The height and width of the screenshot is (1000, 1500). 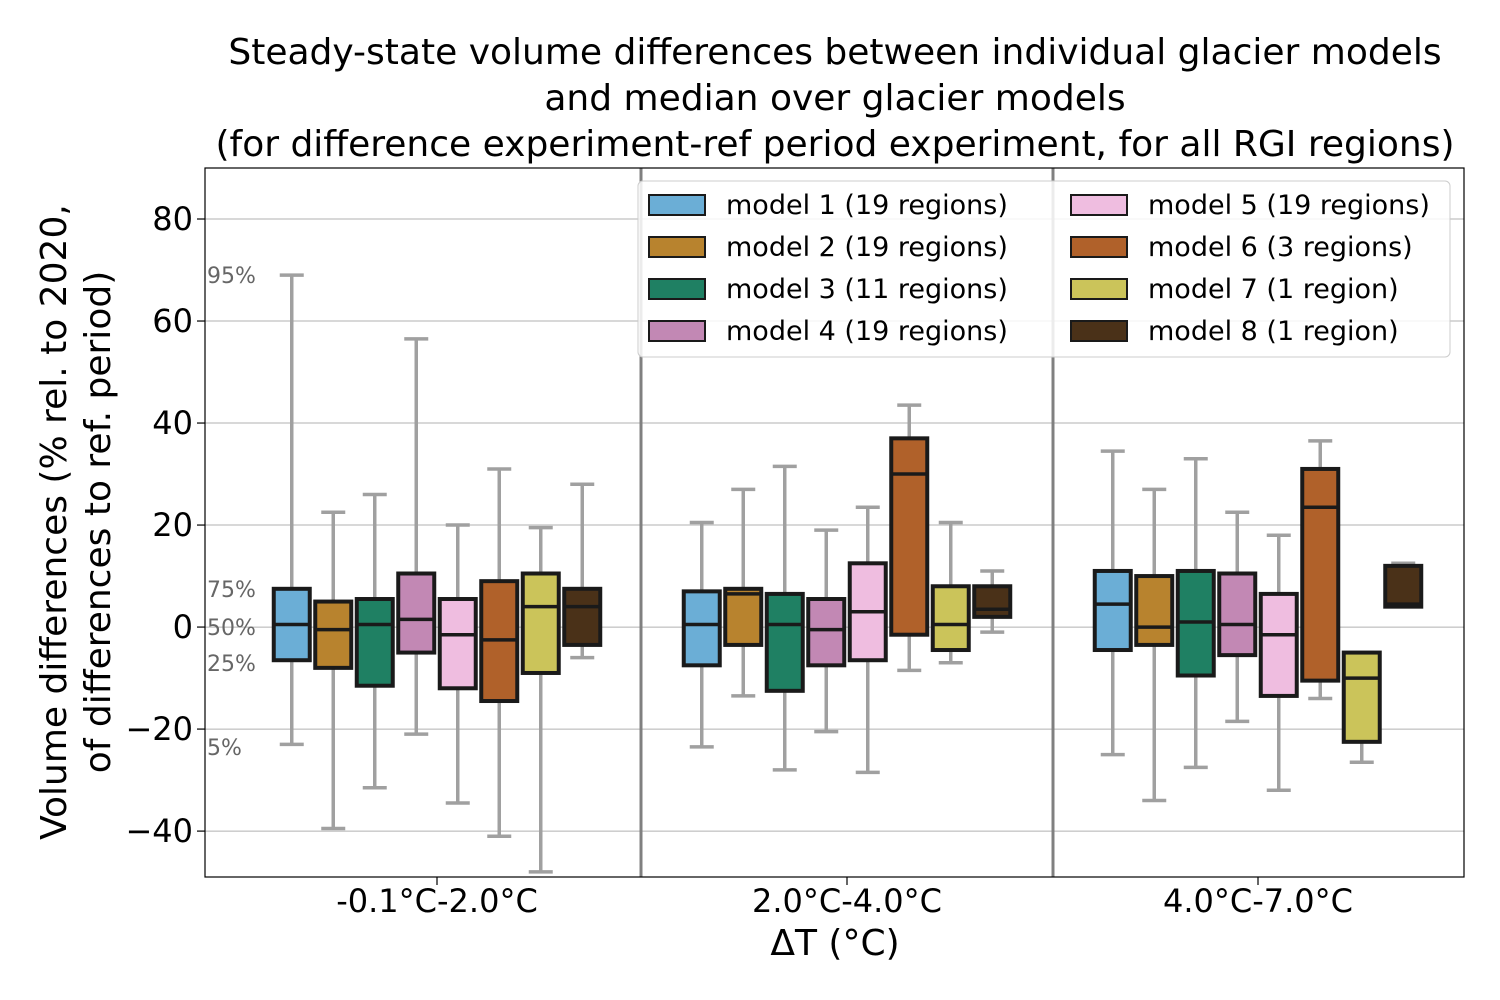 What do you see at coordinates (231, 276) in the screenshot?
I see `percentile-label: 95%` at bounding box center [231, 276].